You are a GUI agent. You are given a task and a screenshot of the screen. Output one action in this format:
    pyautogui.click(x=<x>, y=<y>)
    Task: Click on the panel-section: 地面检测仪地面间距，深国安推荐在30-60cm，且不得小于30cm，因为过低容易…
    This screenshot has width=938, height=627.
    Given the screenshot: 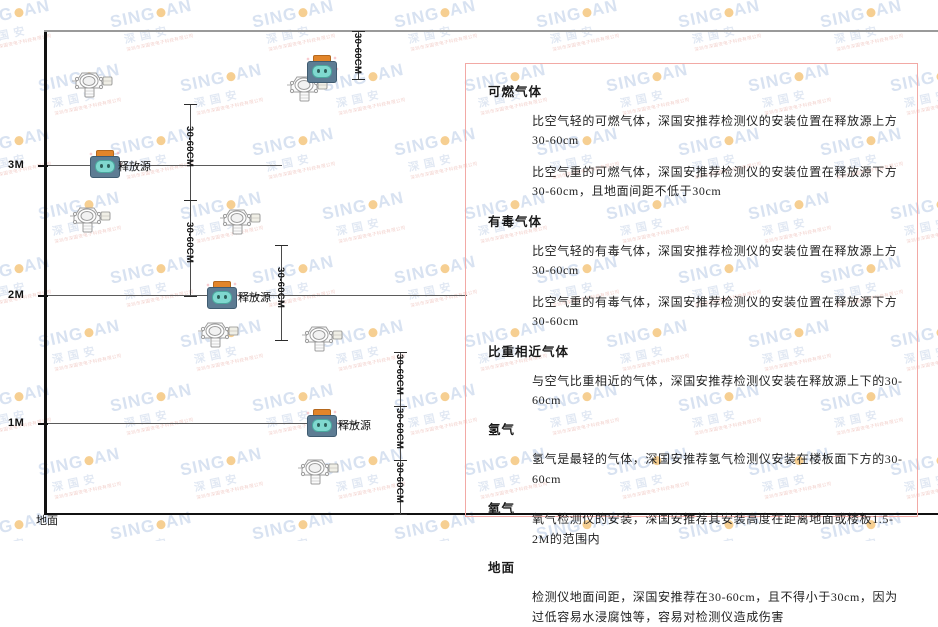 What is the action you would take?
    pyautogui.click(x=691, y=592)
    